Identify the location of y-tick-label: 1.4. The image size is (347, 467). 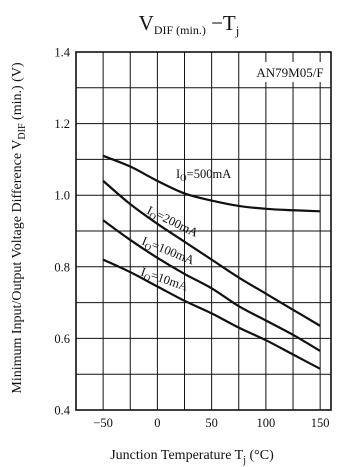
(62, 53).